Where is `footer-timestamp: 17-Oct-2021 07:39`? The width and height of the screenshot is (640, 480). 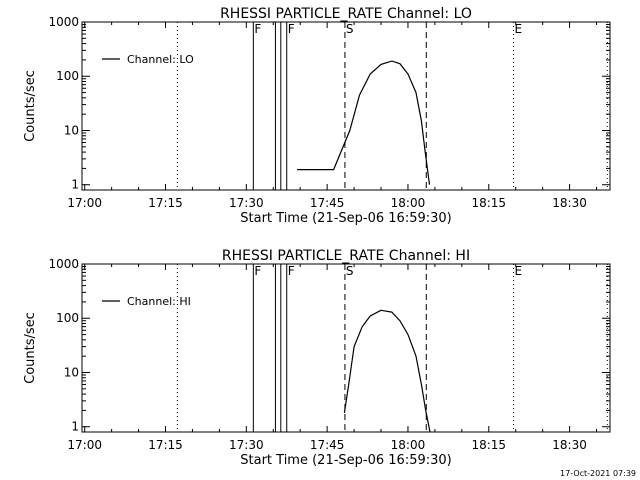 footer-timestamp: 17-Oct-2021 07:39 is located at coordinates (598, 473).